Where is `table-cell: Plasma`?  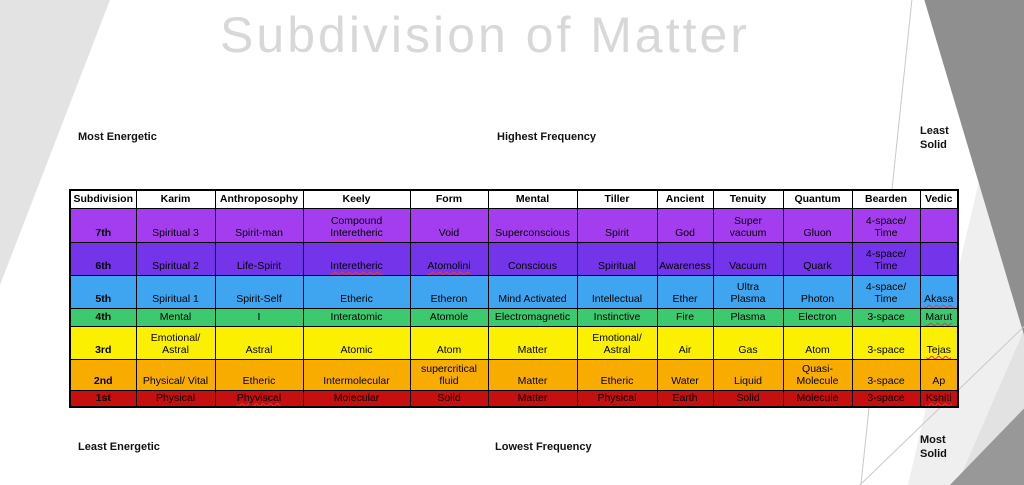 table-cell: Plasma is located at coordinates (748, 317).